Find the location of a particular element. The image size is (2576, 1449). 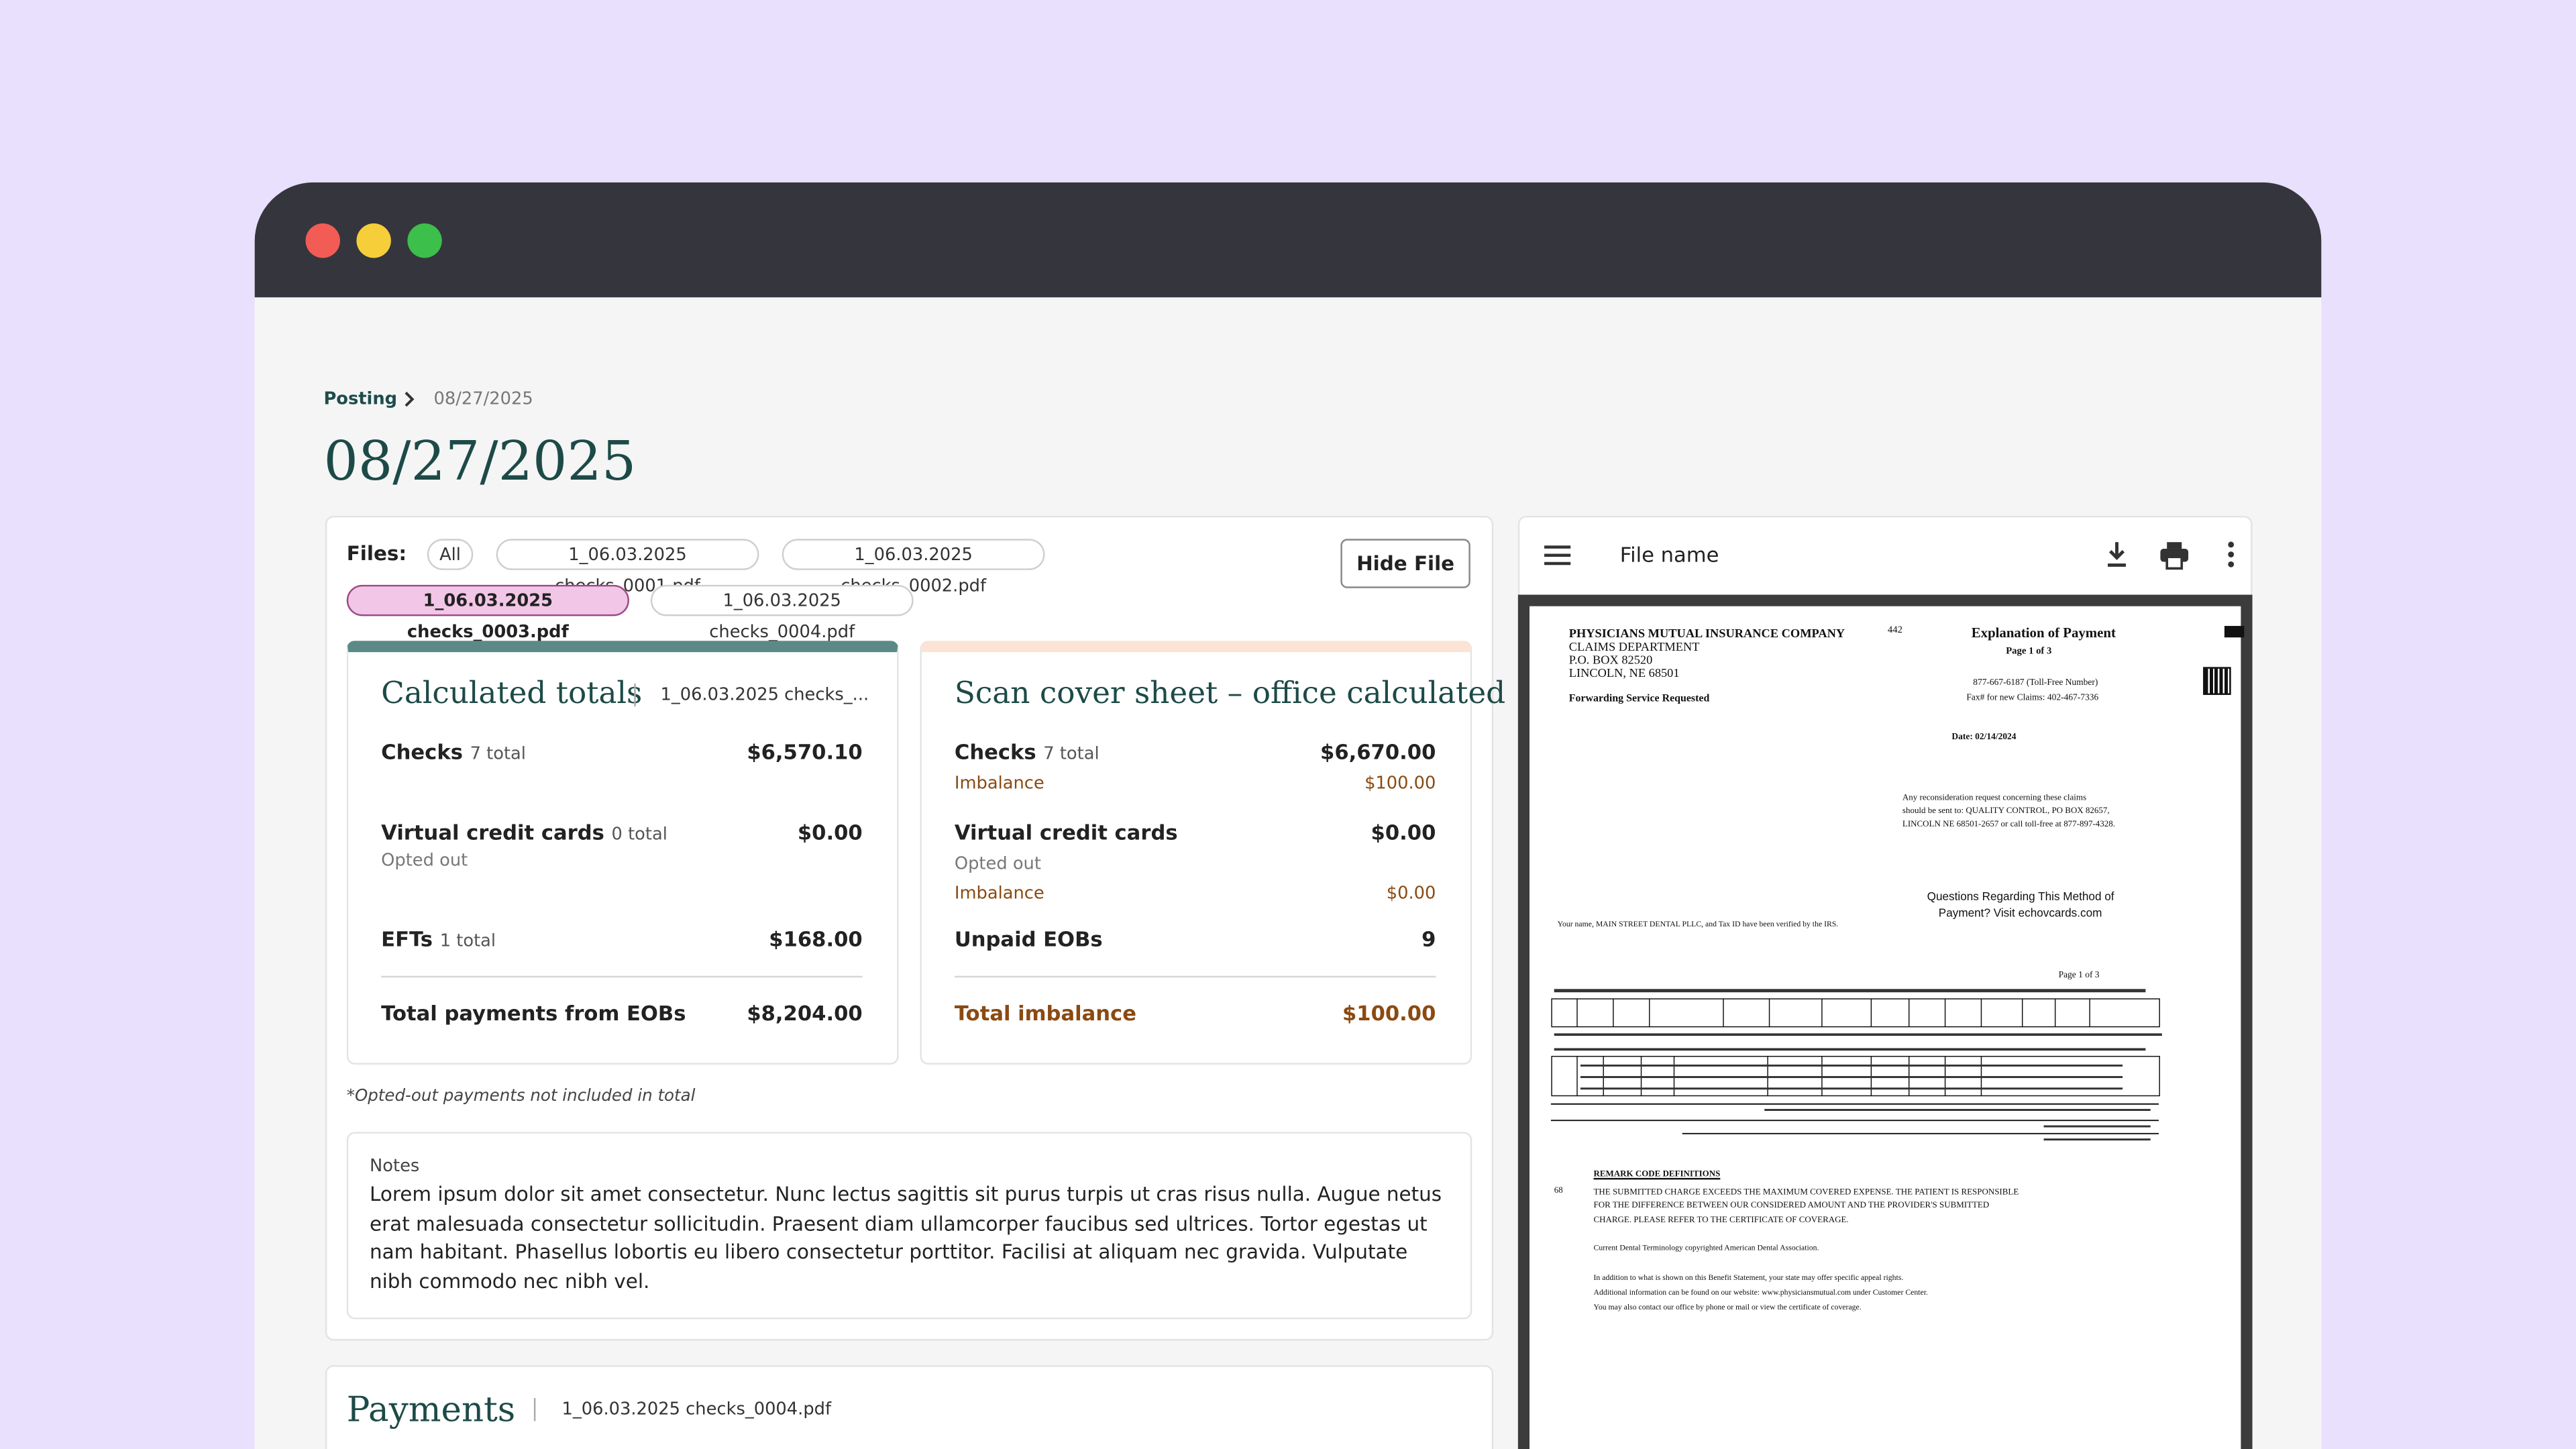

total-amount: $8,204.00 is located at coordinates (805, 1013).